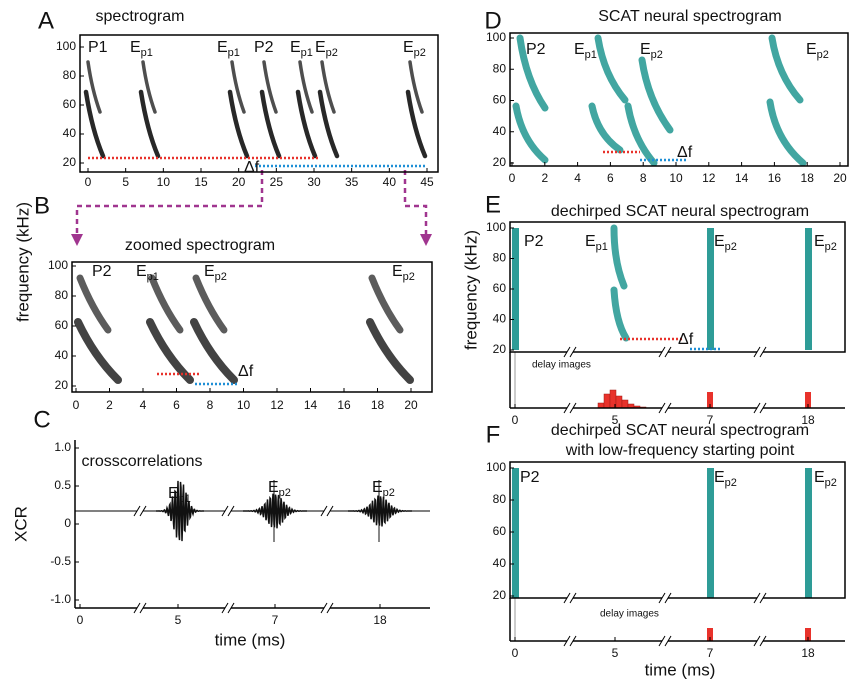 The width and height of the screenshot is (854, 679). I want to click on x-tick-label: 12, so click(709, 178).